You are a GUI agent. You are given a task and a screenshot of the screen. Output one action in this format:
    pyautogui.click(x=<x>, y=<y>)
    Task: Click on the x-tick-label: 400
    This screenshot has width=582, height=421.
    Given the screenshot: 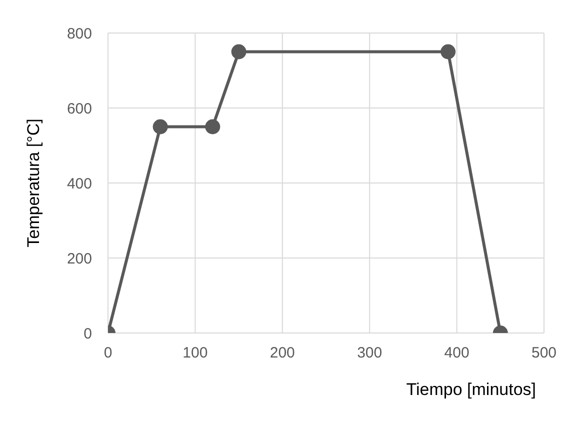 What is the action you would take?
    pyautogui.click(x=457, y=353)
    